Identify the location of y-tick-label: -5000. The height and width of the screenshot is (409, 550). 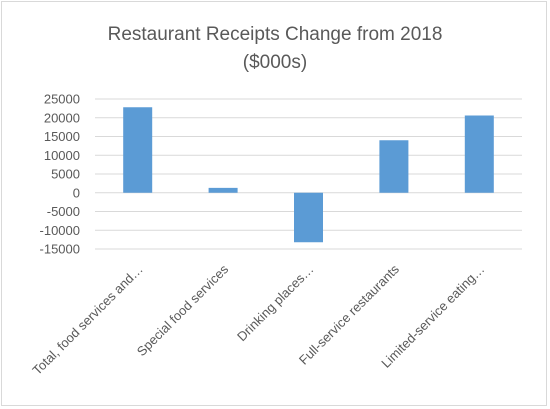
(63, 211).